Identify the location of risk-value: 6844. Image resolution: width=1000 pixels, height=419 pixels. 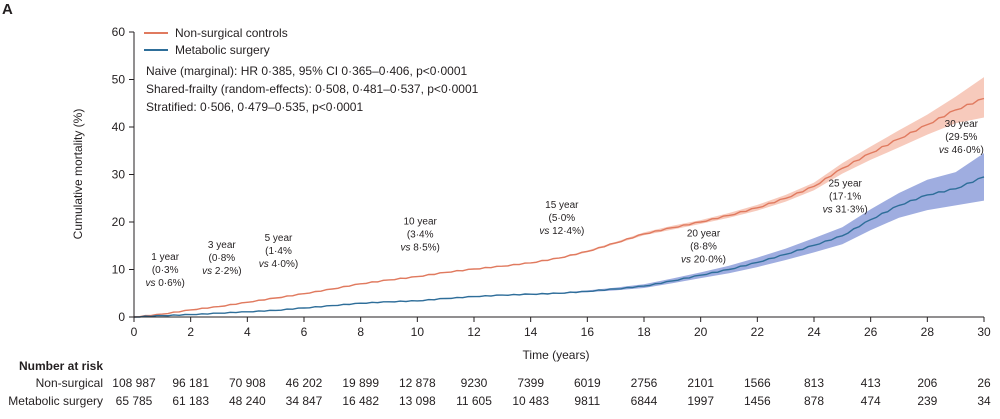
(644, 401).